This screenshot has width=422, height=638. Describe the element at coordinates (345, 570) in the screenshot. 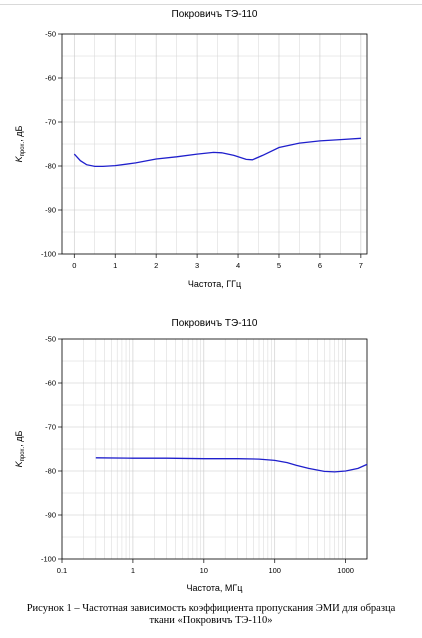

I see `x-tick-label: 1000` at that location.